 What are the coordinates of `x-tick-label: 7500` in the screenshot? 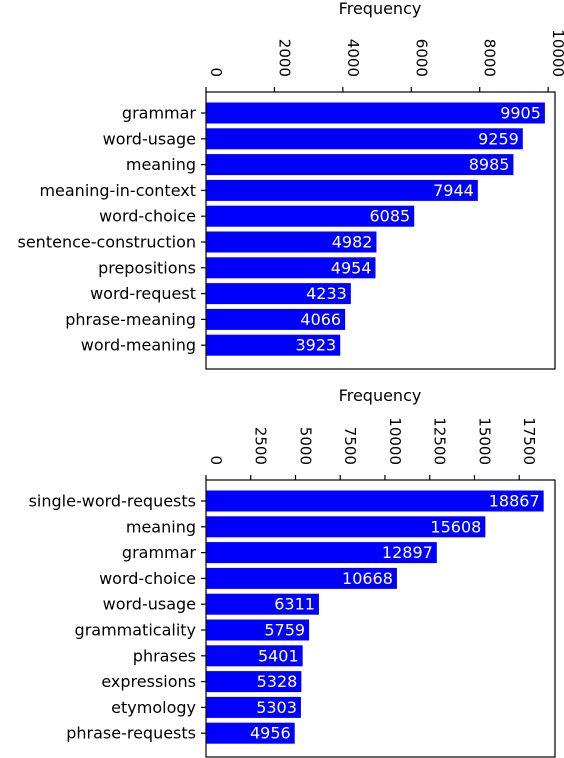 It's located at (350, 446).